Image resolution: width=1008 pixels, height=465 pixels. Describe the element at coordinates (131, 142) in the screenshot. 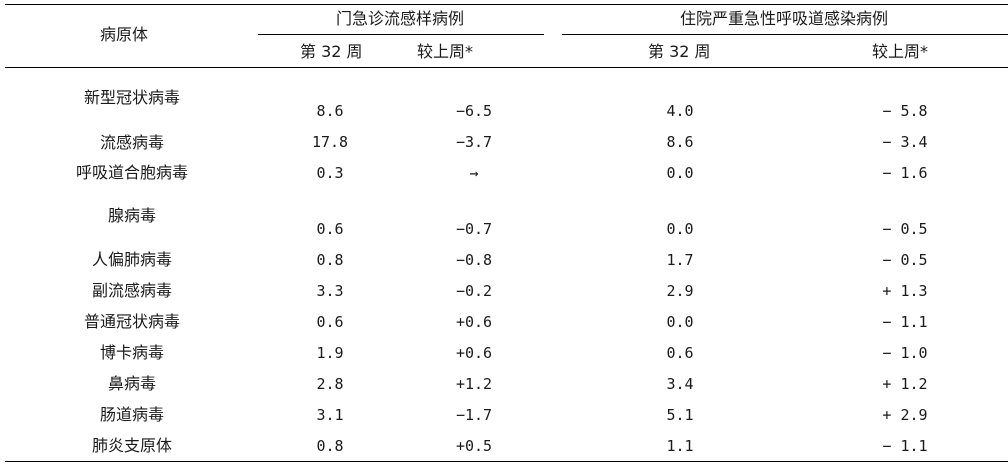

I see `pathogen-name: 流感病毒` at that location.